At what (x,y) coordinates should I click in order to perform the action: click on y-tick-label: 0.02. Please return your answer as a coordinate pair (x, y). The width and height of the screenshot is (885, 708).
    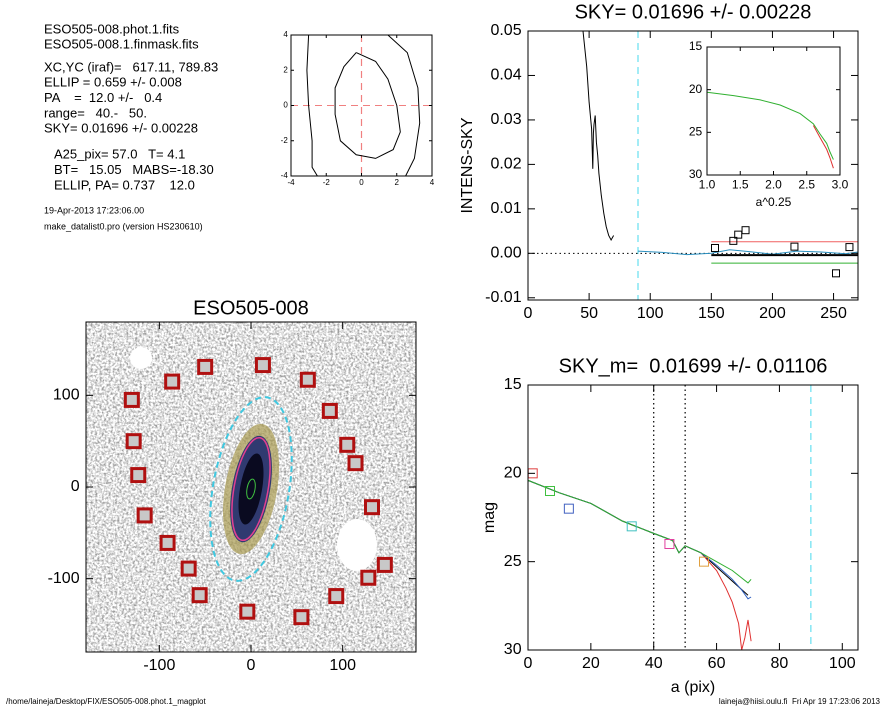
    Looking at the image, I should click on (505, 164).